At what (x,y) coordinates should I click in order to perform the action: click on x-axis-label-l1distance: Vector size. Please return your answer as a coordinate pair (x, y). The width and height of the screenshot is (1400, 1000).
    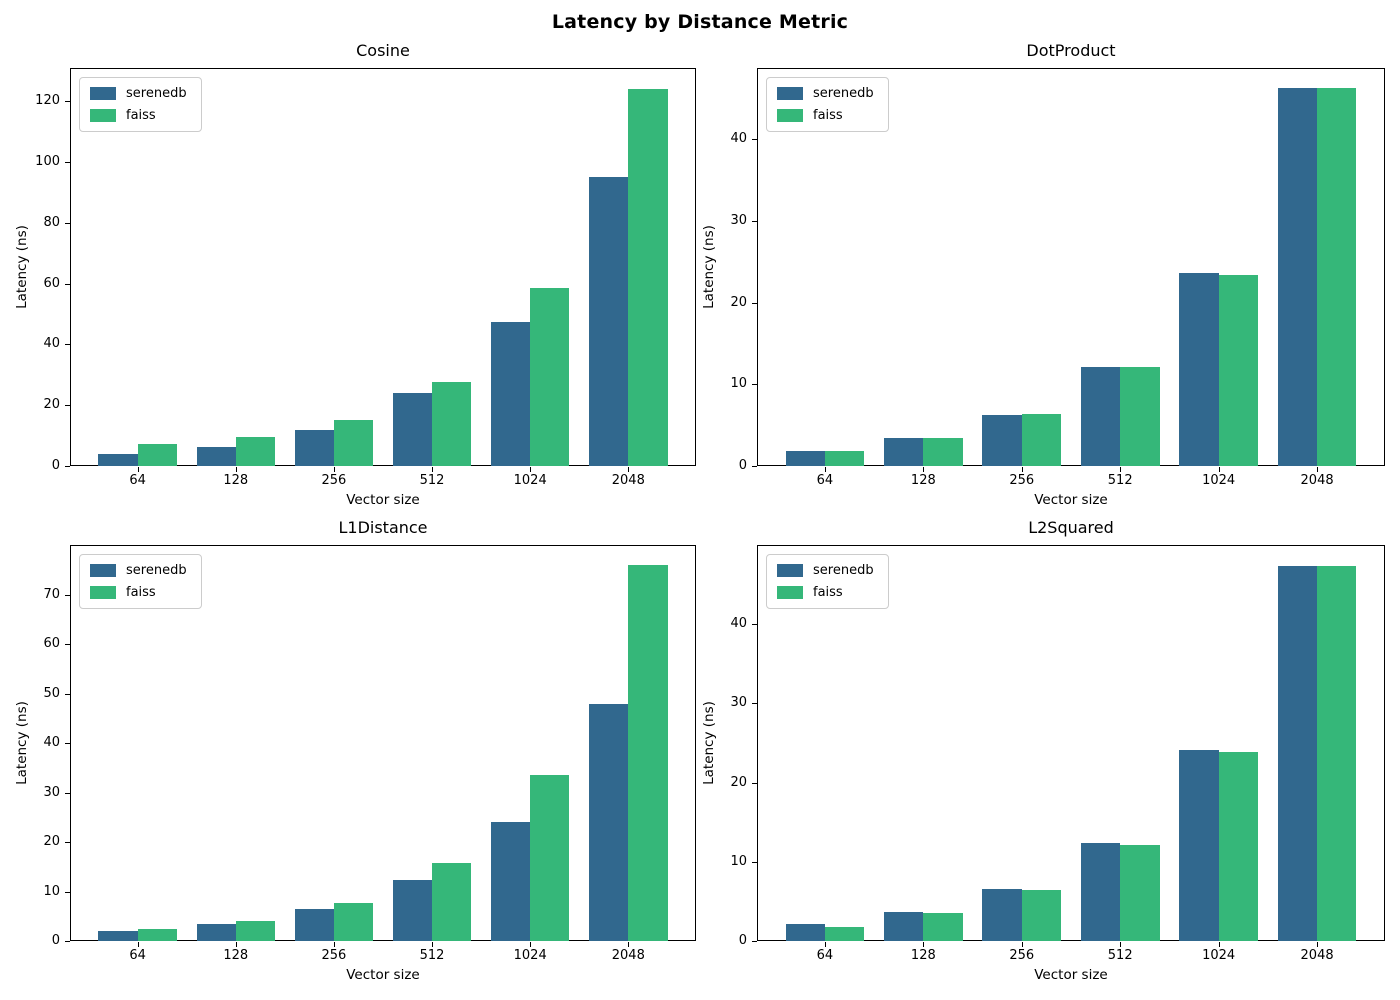
    Looking at the image, I should click on (383, 975).